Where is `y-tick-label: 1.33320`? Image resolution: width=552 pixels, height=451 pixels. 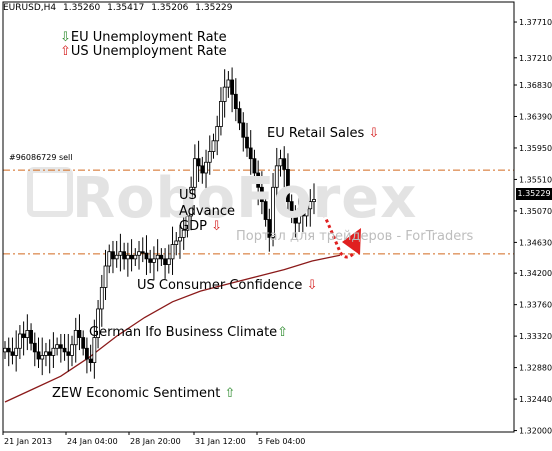 y-tick-label: 1.33320 is located at coordinates (535, 336).